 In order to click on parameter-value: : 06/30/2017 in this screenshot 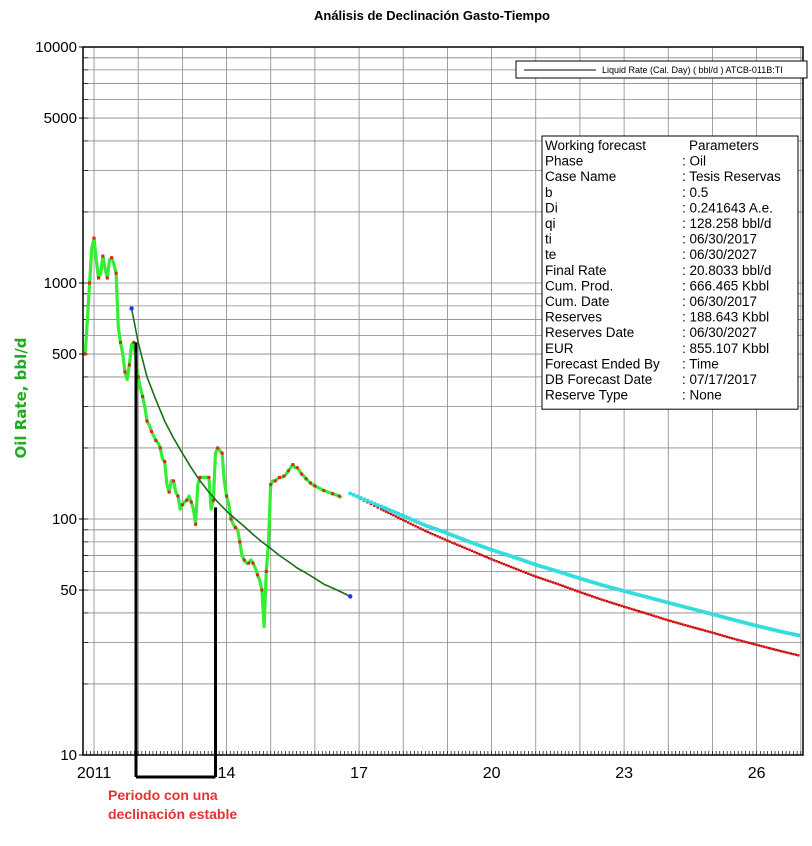, I will do `click(719, 301)`.